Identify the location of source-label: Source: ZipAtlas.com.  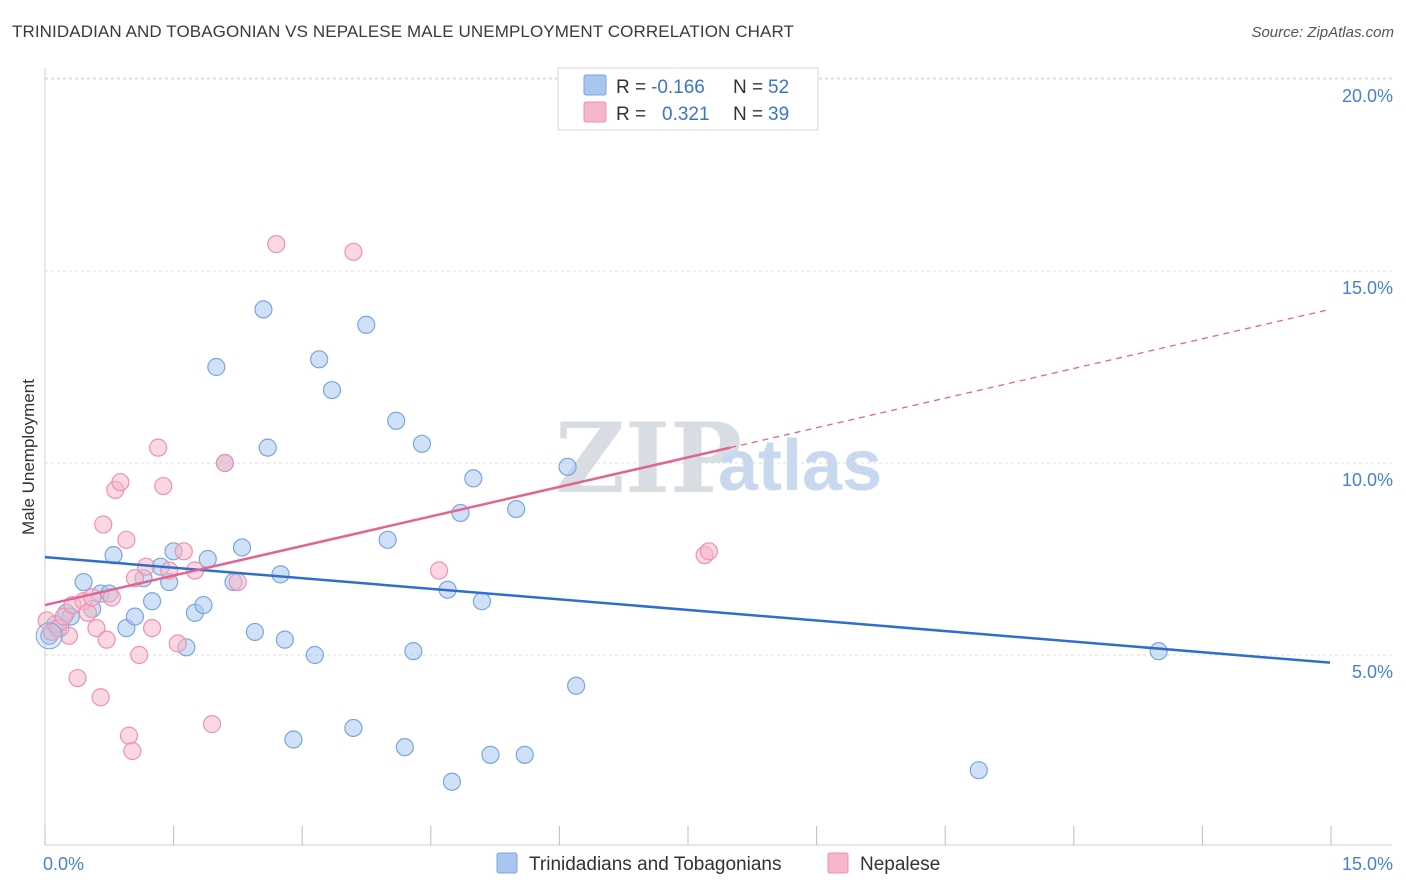
(1322, 32).